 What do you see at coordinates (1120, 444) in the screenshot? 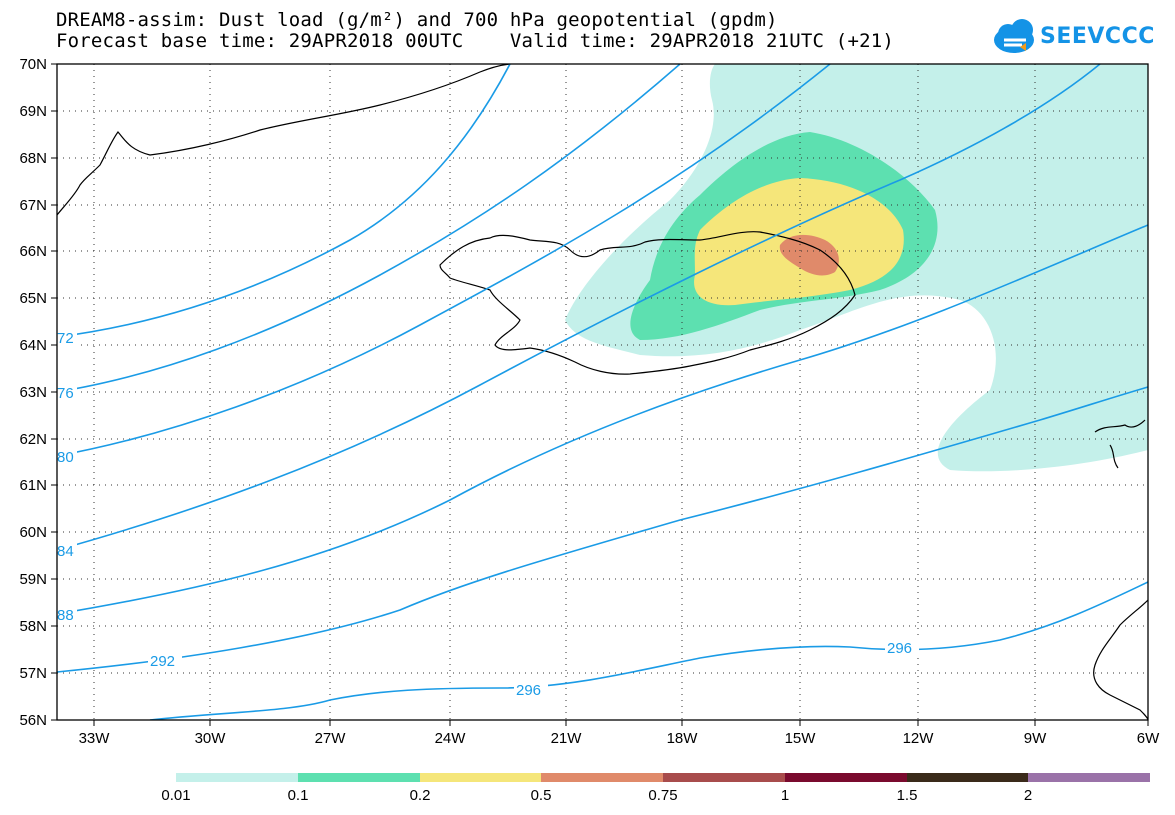
I see `faroe-islands-coast` at bounding box center [1120, 444].